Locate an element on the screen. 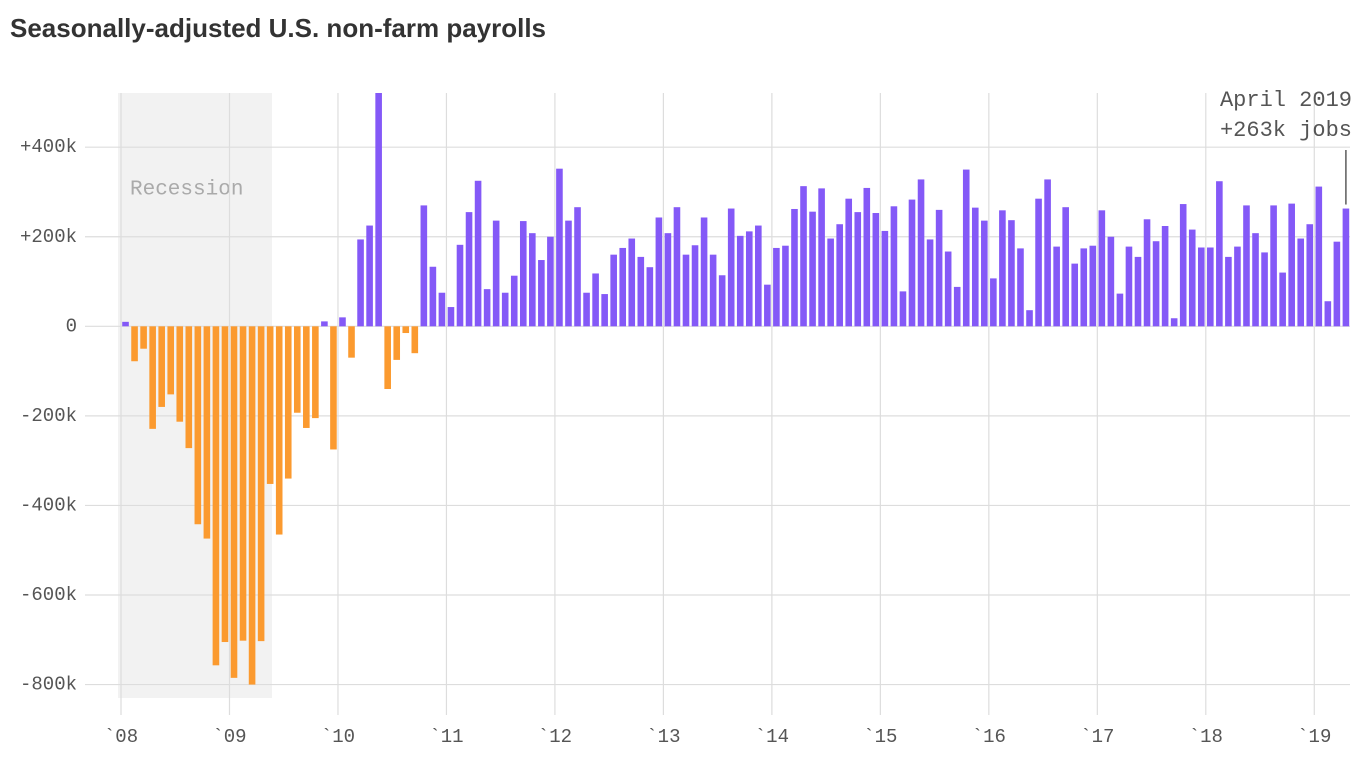 This screenshot has width=1366, height=768. x-tick-label: `17 is located at coordinates (1097, 737).